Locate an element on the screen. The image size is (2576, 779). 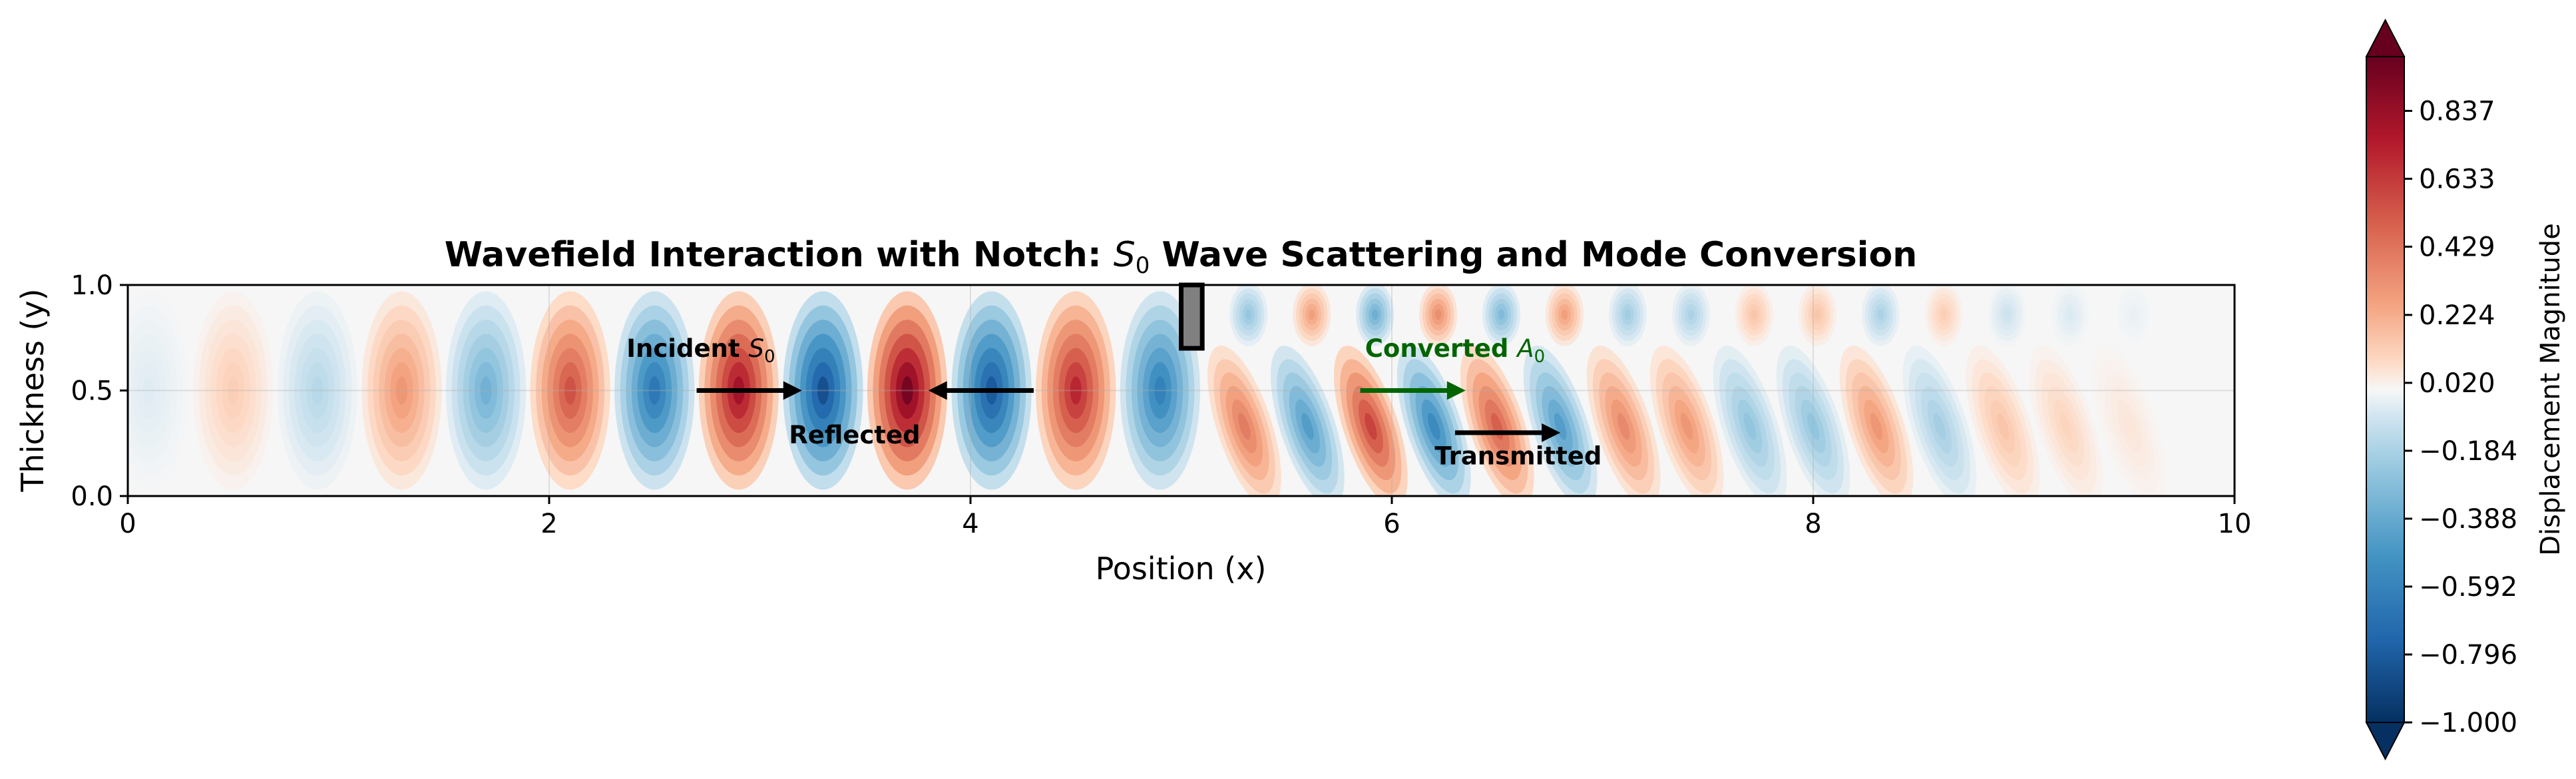
converted-arrow is located at coordinates (1413, 390).